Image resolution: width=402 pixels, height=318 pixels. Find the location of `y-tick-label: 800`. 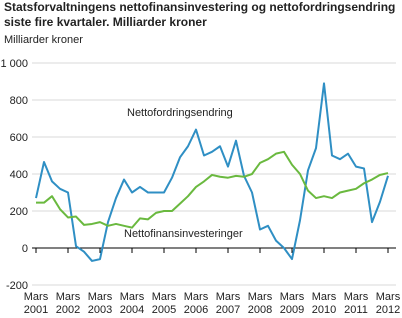

y-tick-label: 800 is located at coordinates (19, 101).